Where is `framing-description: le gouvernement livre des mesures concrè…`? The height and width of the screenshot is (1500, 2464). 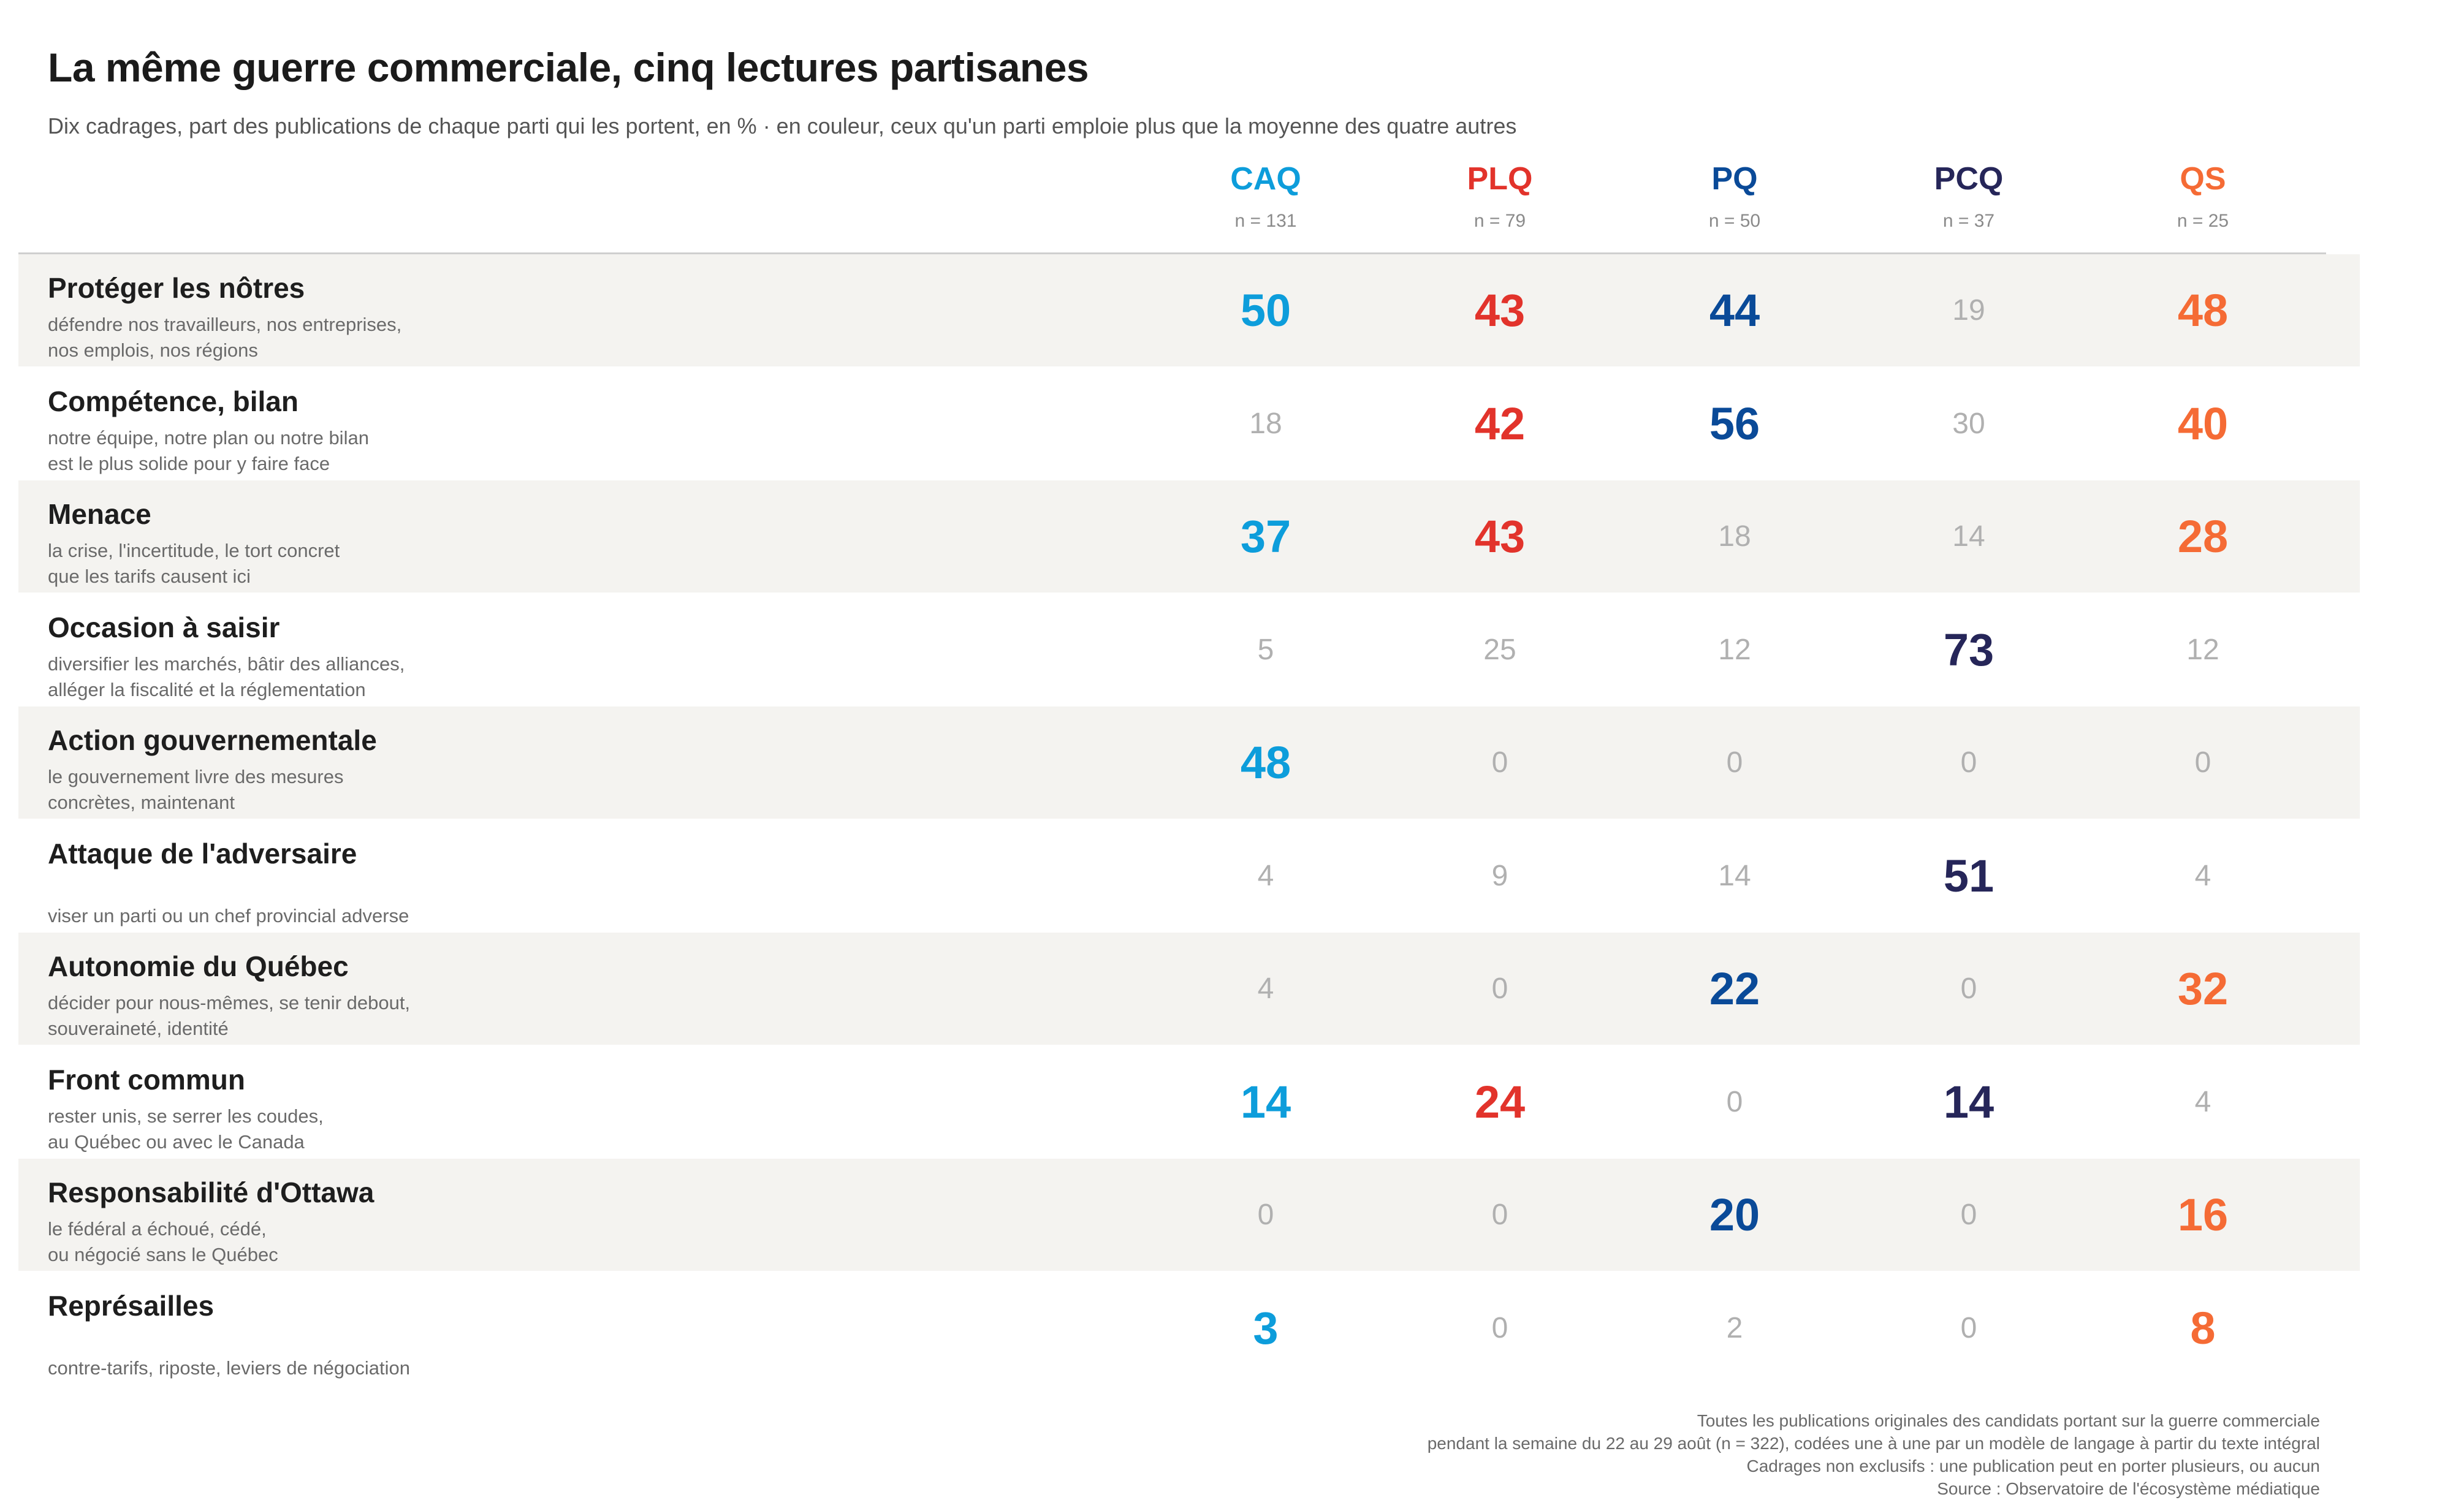 framing-description: le gouvernement livre des mesures concrè… is located at coordinates (196, 789).